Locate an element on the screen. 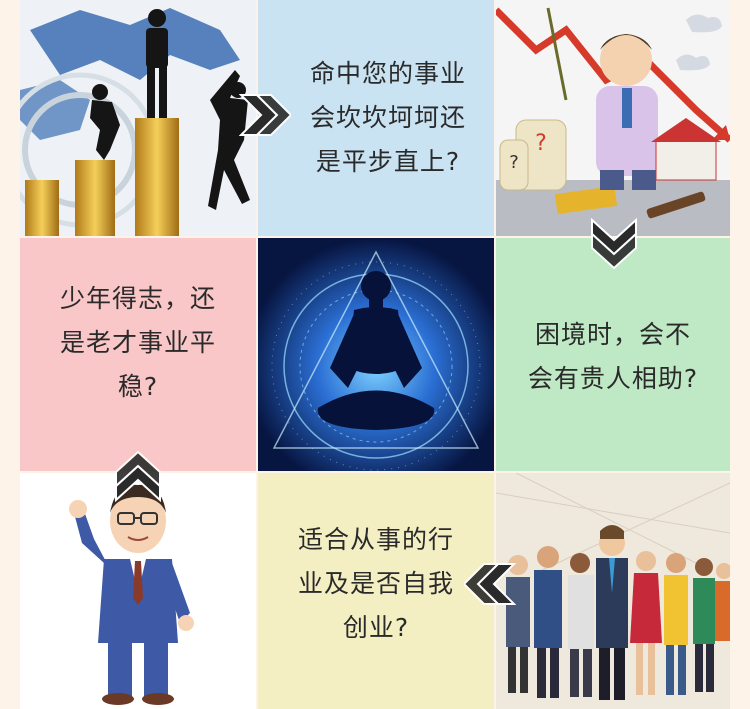 The width and height of the screenshot is (750, 709). coin-stack-illustration is located at coordinates (138, 118).